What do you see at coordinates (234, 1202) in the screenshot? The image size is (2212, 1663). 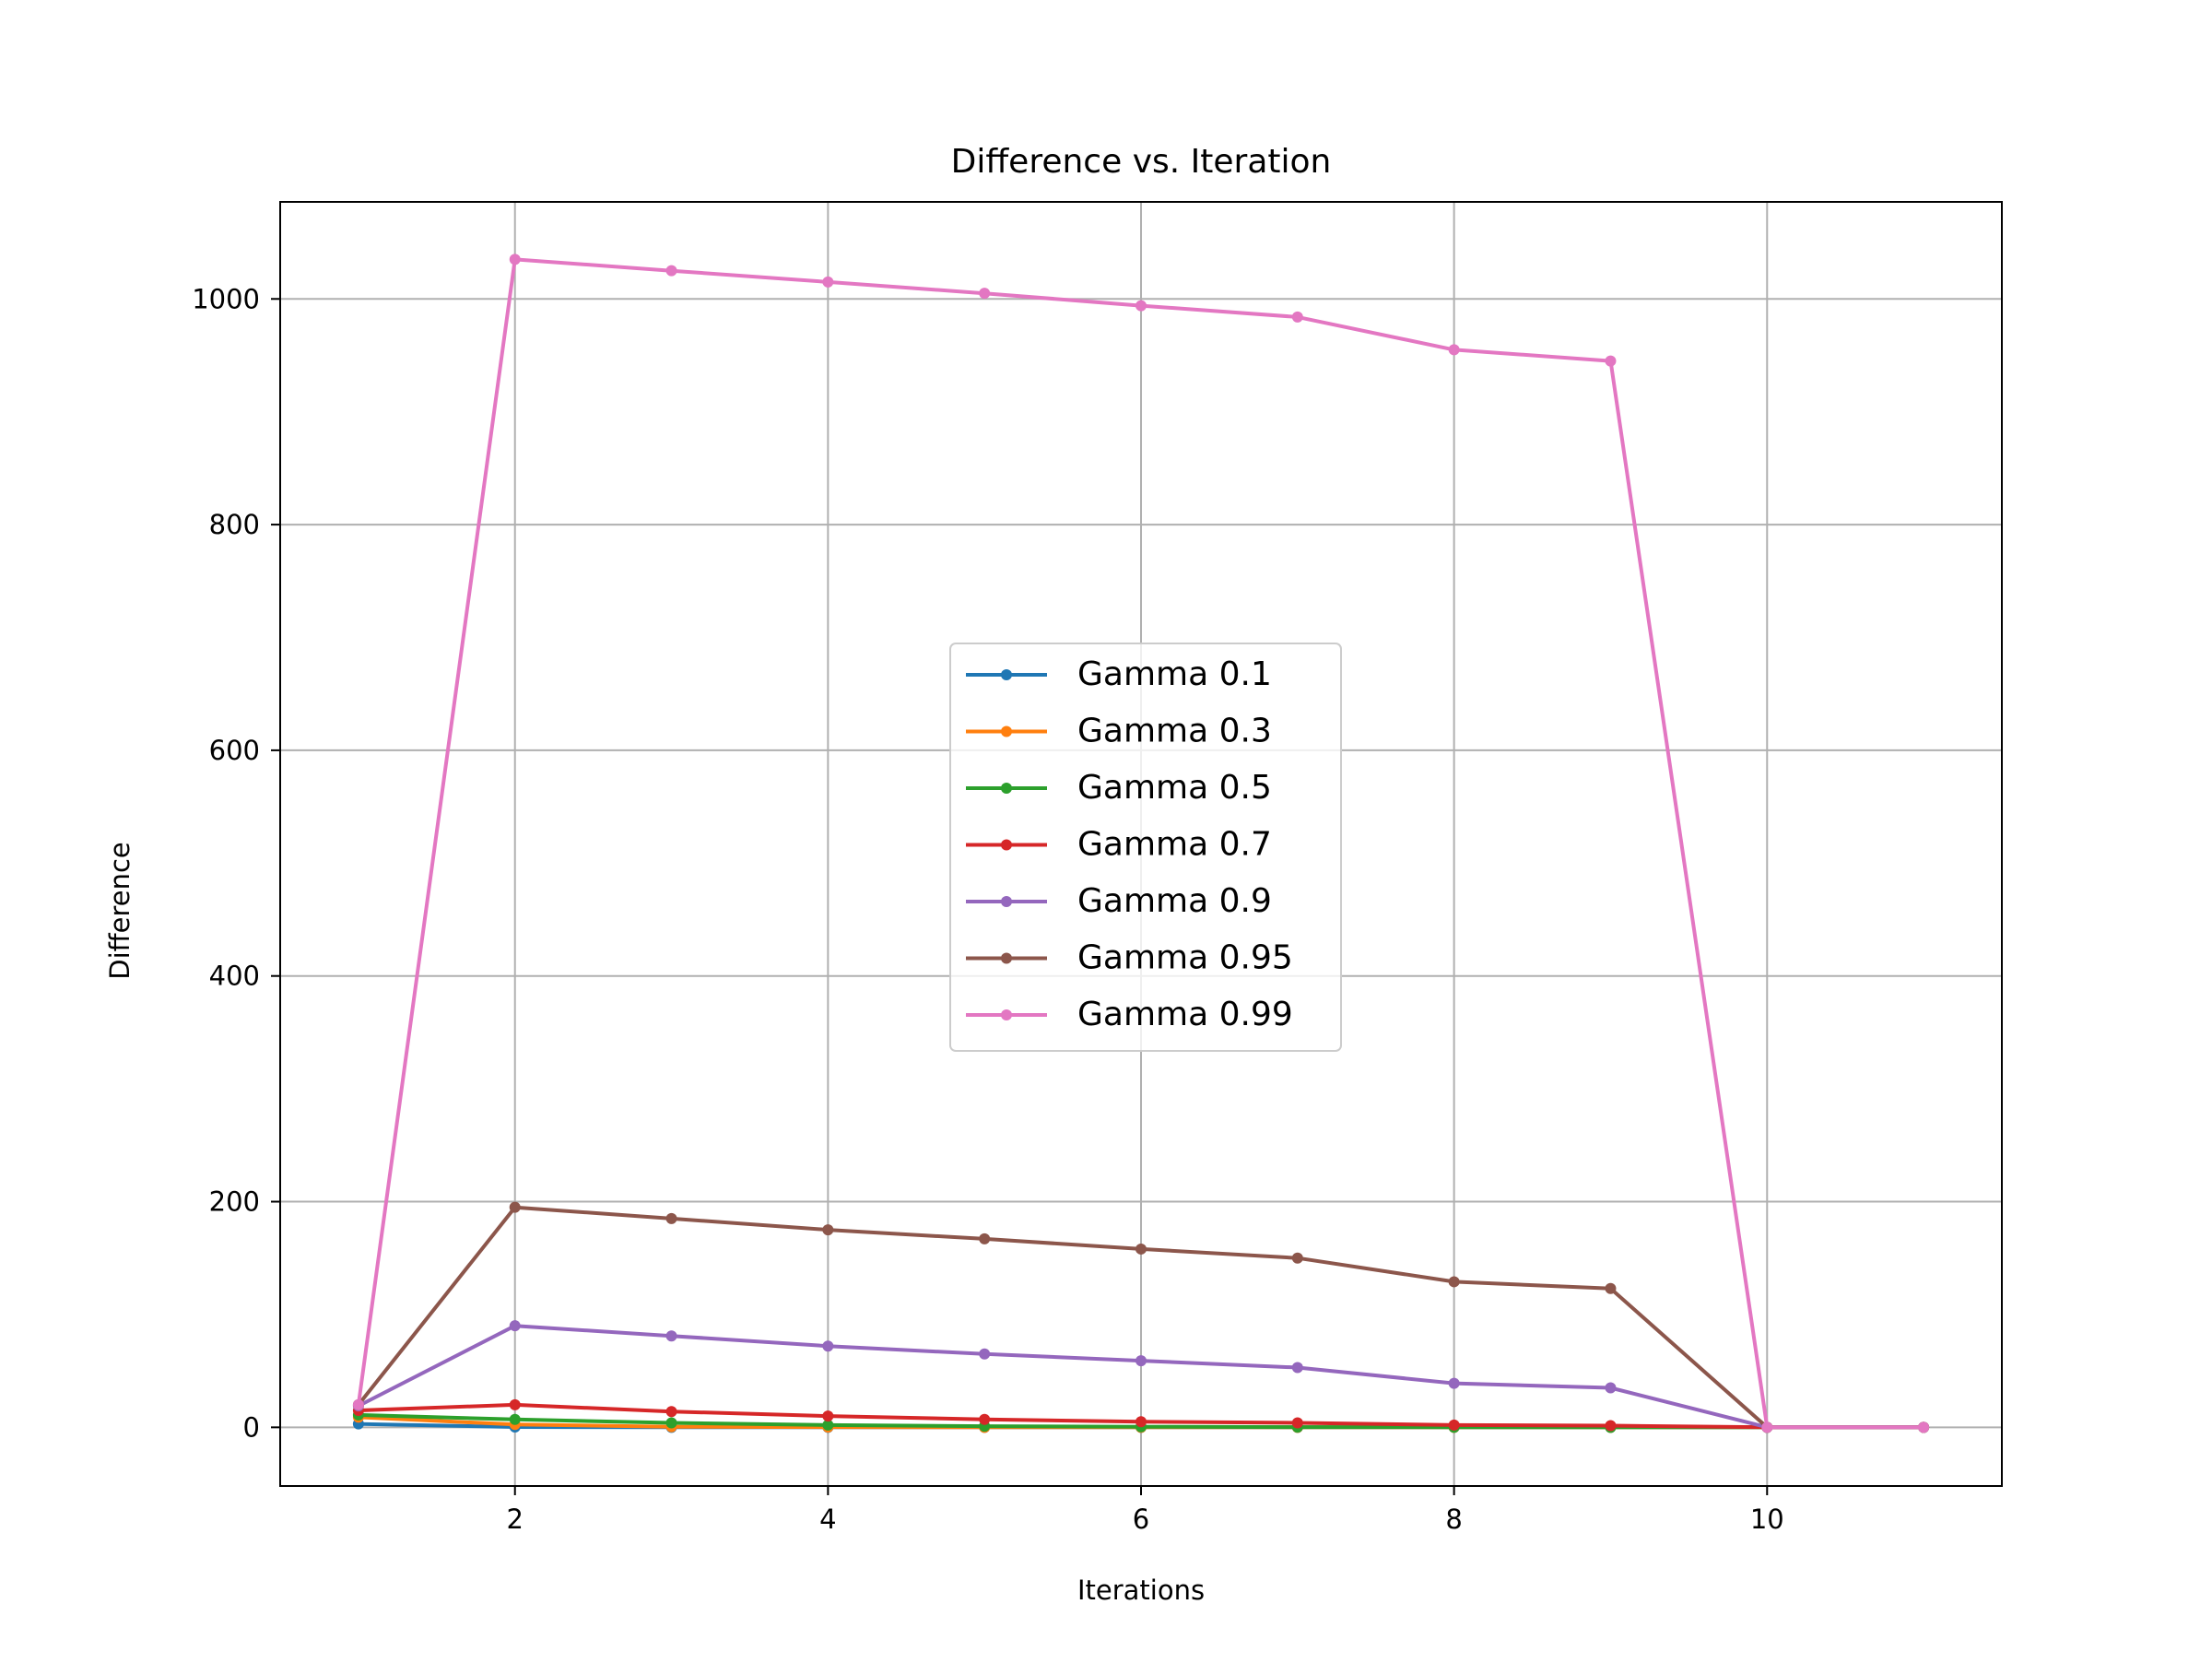 I see `y-tick-label: 200` at bounding box center [234, 1202].